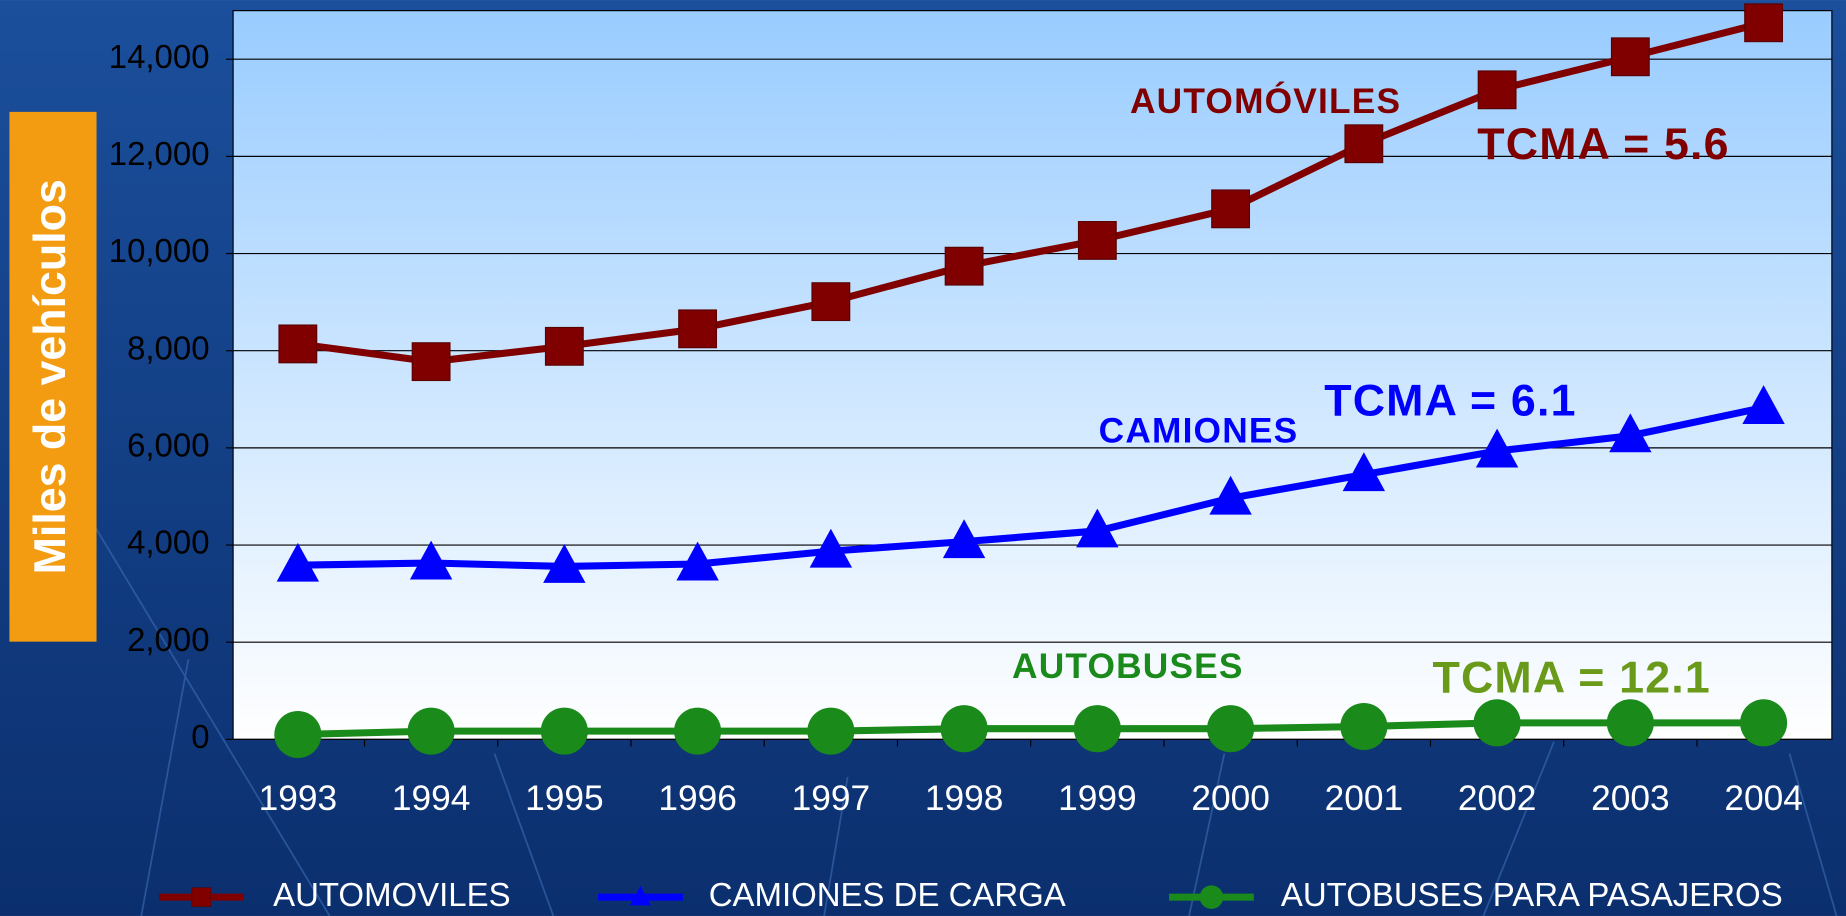  I want to click on x-tick-label: 2002, so click(1497, 798).